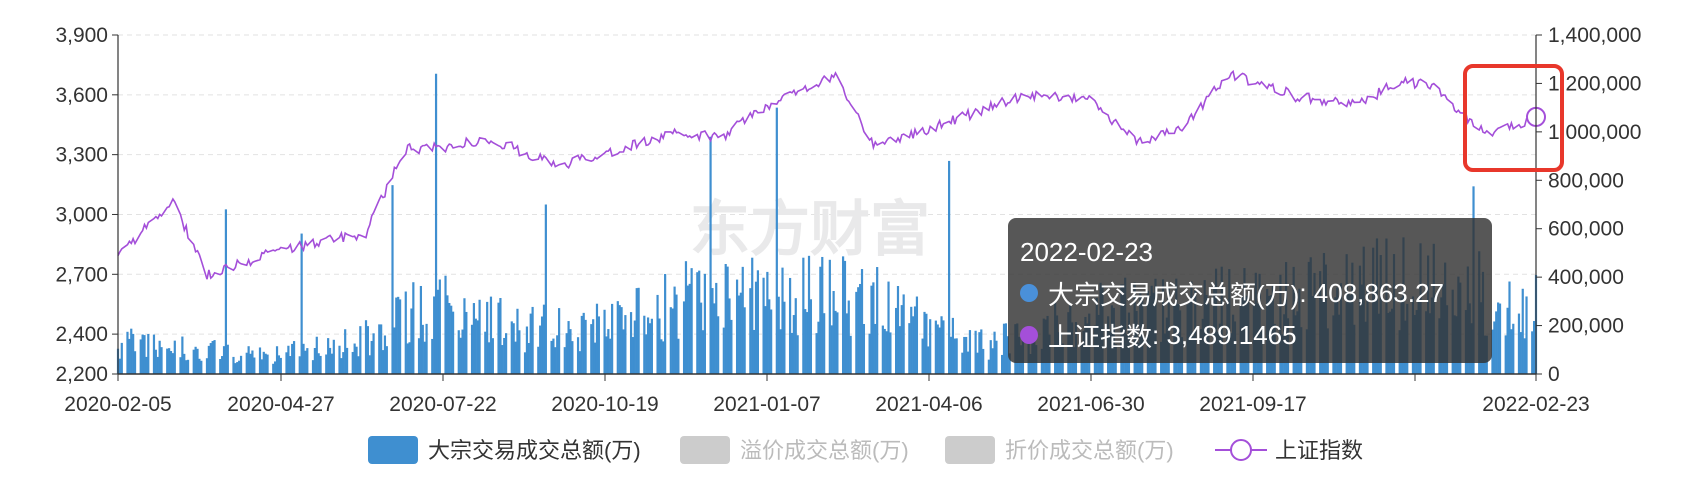 Image resolution: width=1688 pixels, height=495 pixels. Describe the element at coordinates (794, 450) in the screenshot. I see `legend-item-1: 溢价成交总额(万)` at that location.